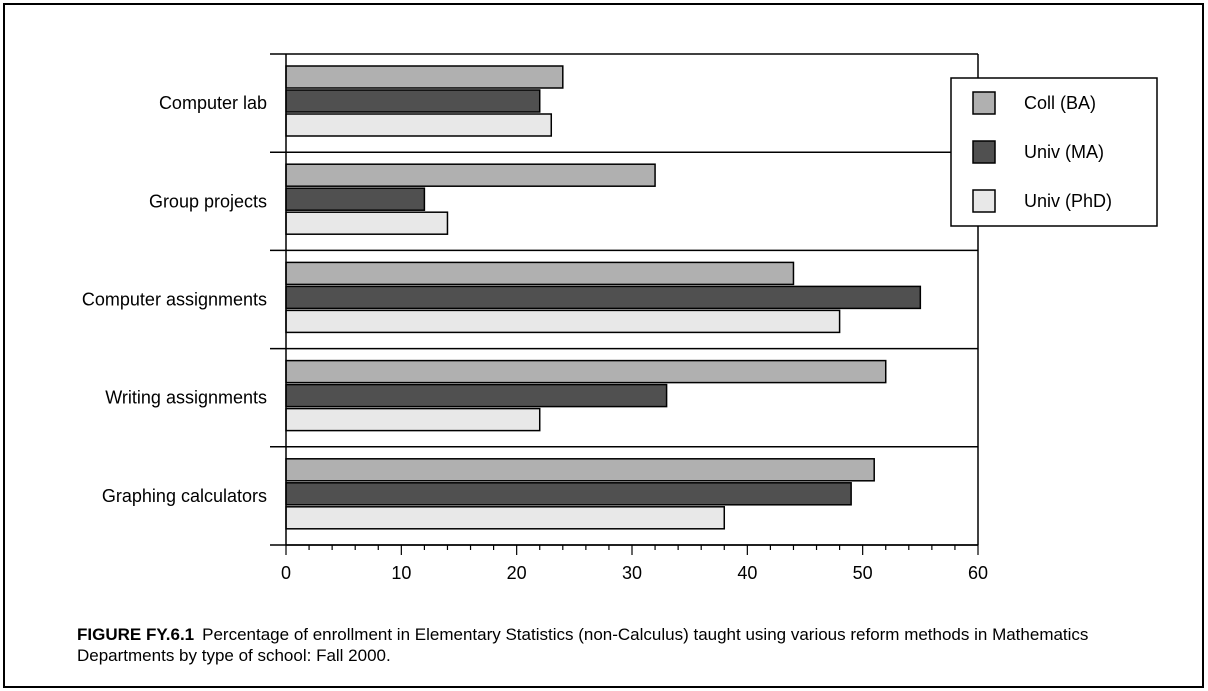 Image resolution: width=1208 pixels, height=691 pixels. I want to click on bar-univ-phd-computer-lab, so click(419, 125).